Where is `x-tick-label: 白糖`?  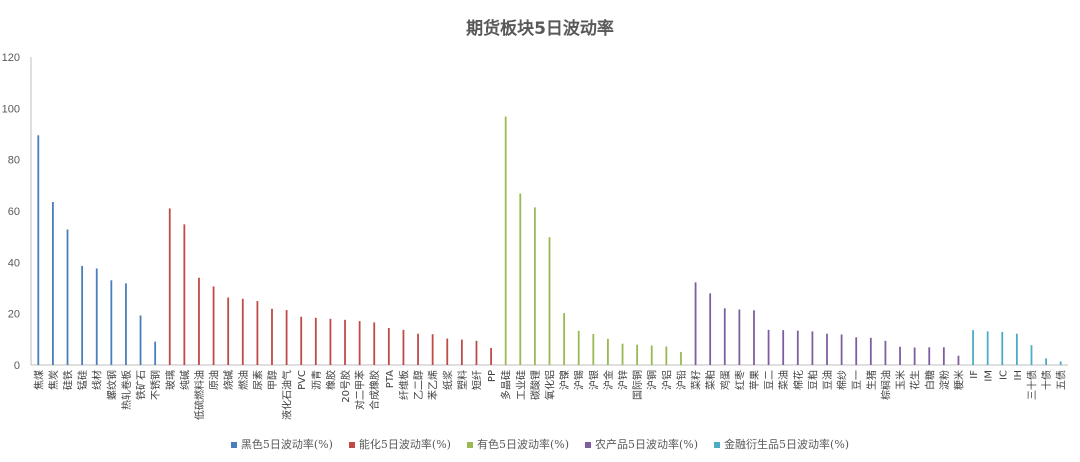 x-tick-label: 白糖 is located at coordinates (929, 380).